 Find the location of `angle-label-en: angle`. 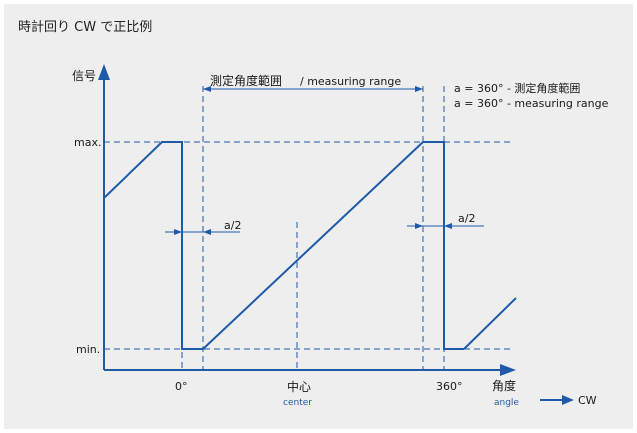

angle-label-en: angle is located at coordinates (506, 403).